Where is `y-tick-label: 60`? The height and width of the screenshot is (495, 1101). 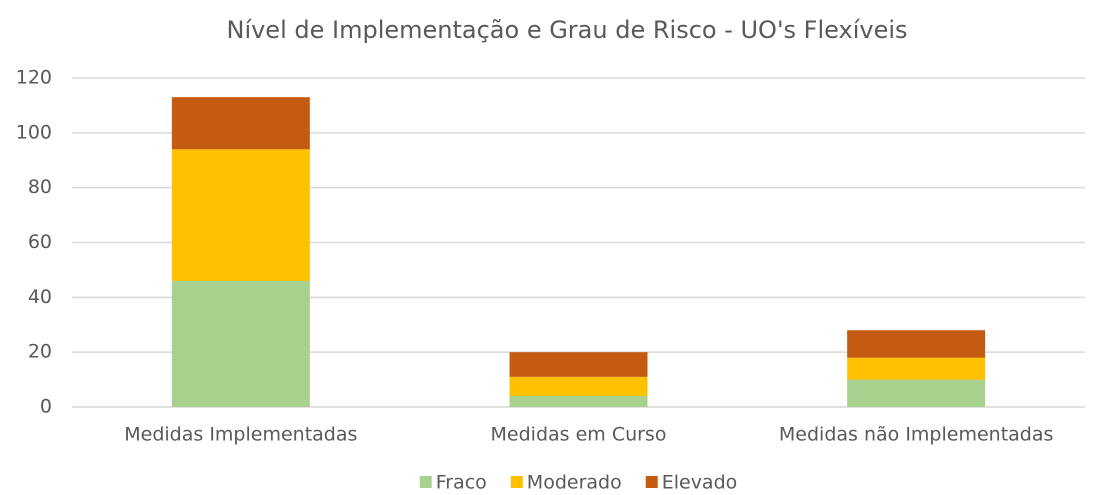
y-tick-label: 60 is located at coordinates (40, 242).